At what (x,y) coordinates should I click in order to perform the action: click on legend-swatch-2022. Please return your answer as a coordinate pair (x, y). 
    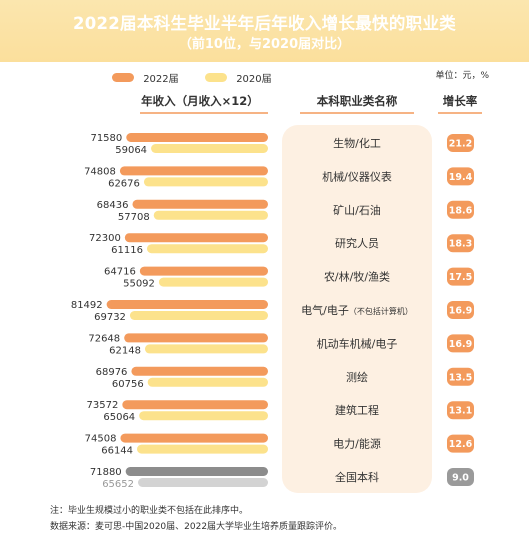
    Looking at the image, I should click on (123, 77).